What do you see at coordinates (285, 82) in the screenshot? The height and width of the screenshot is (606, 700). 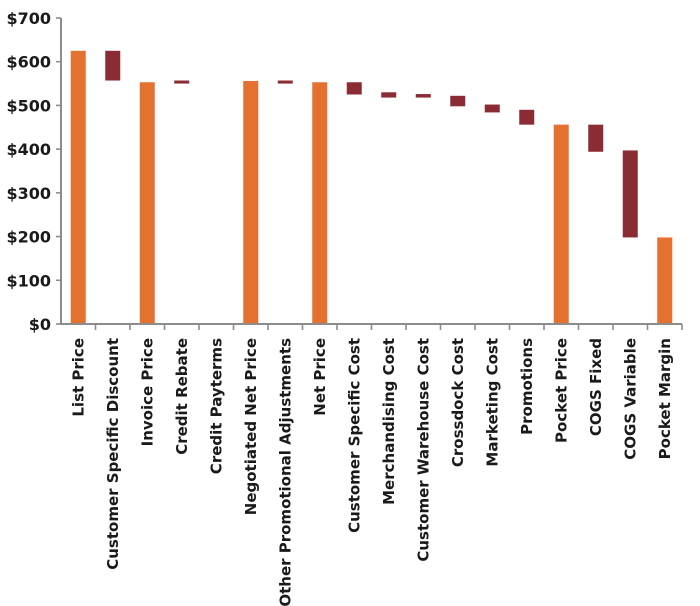 I see `bar-other-promotional-adjustments` at bounding box center [285, 82].